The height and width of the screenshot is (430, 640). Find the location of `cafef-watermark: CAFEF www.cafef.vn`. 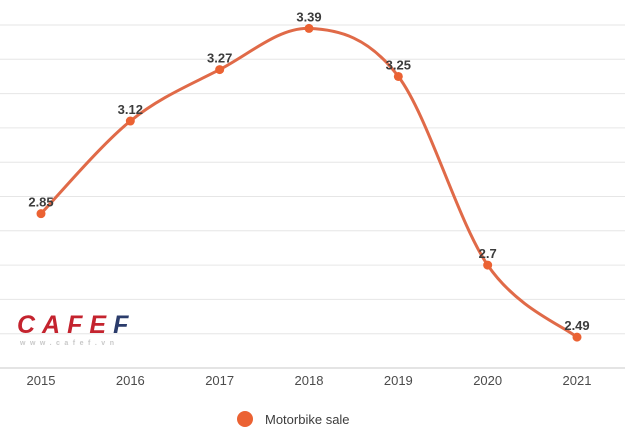

cafef-watermark: CAFEF www.cafef.vn is located at coordinates (76, 329).